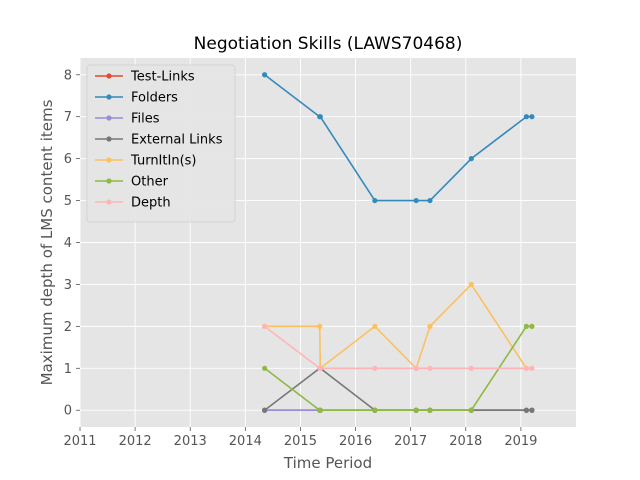  Describe the element at coordinates (68, 411) in the screenshot. I see `y-tick-label: 0` at that location.